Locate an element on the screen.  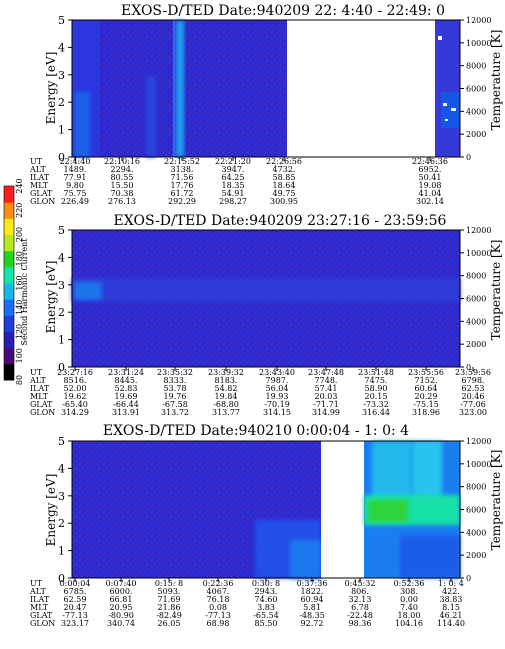
panel-1-low-energy-patch is located at coordinates (82, 124).